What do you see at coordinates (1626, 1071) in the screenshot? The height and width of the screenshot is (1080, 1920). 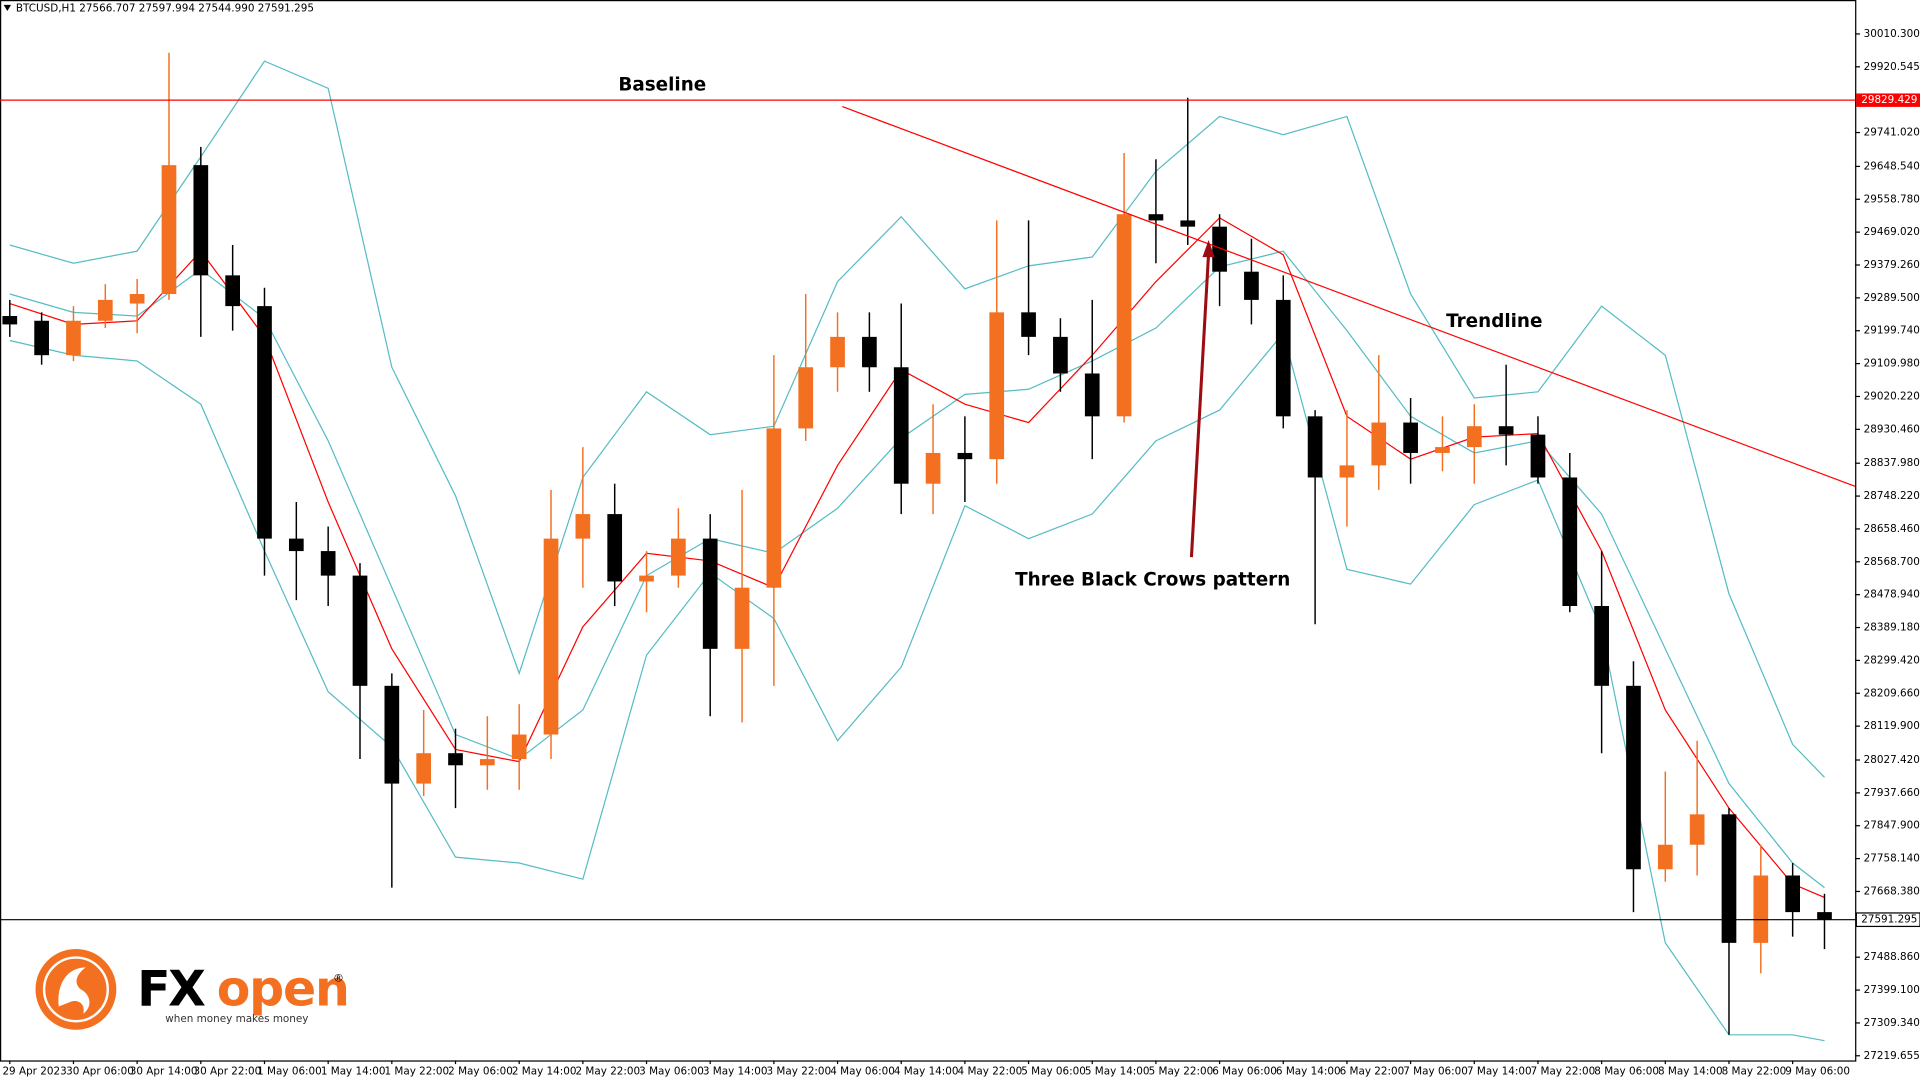 I see `x-tick-label: 8 May 06:00` at bounding box center [1626, 1071].